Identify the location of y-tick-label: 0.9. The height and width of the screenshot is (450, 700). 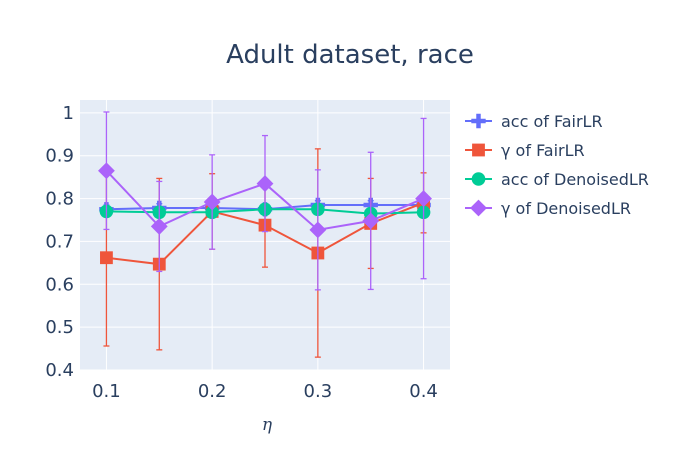
(59, 156).